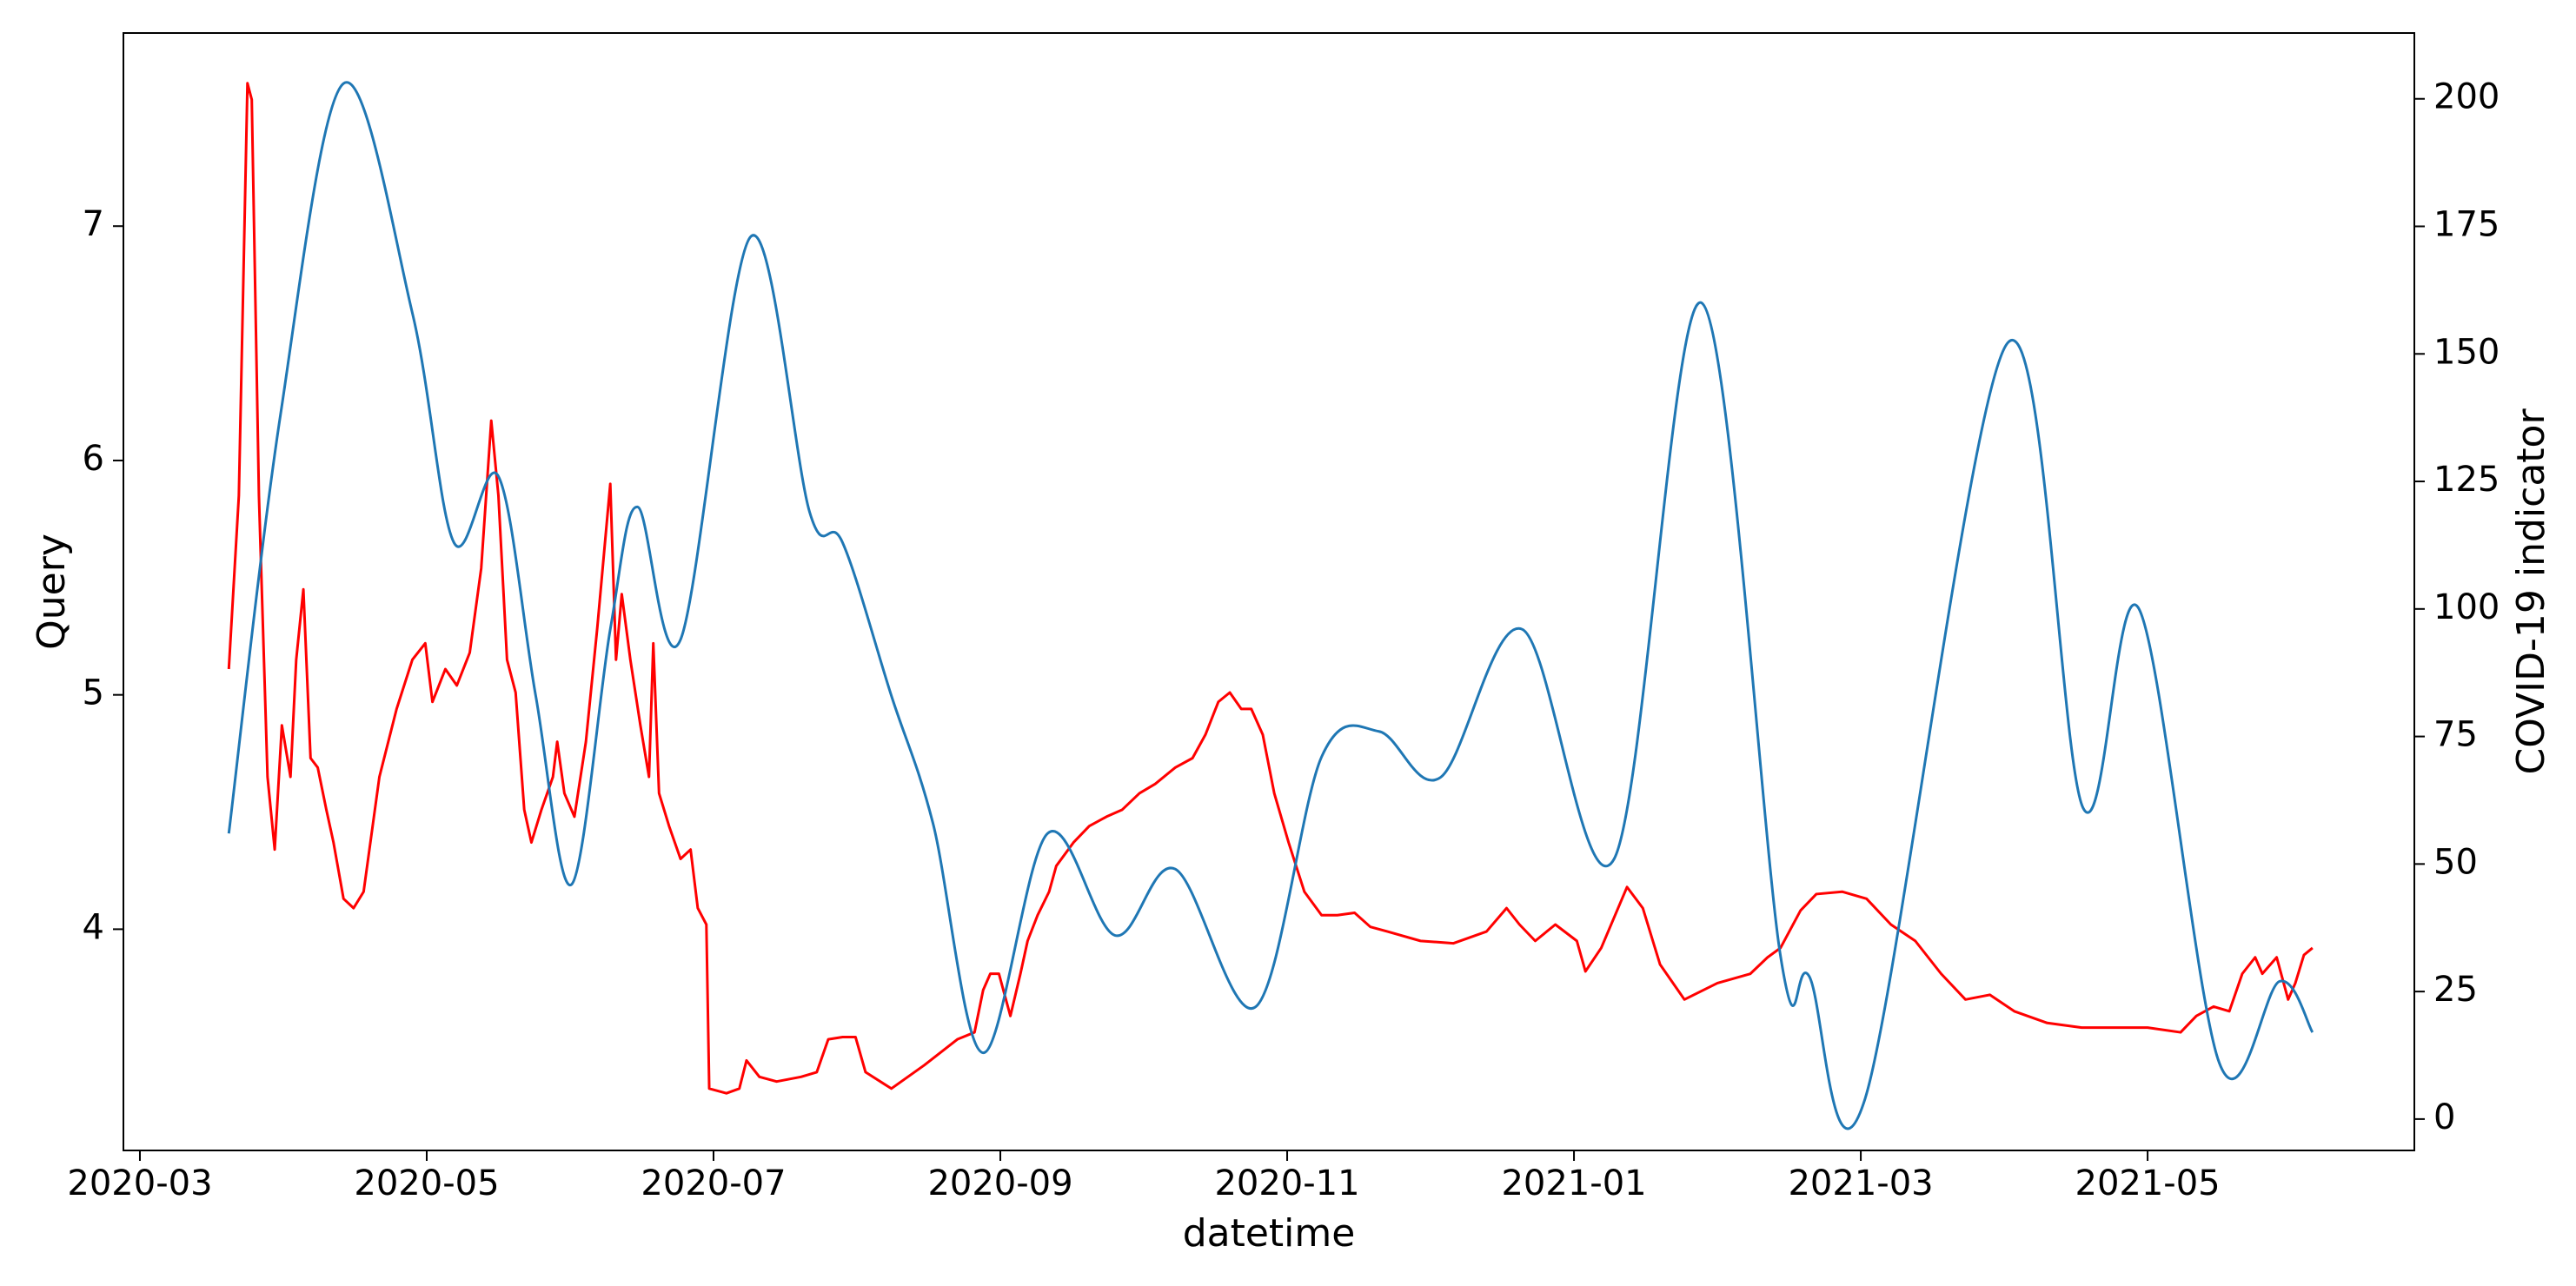 This screenshot has width=2576, height=1286. What do you see at coordinates (1000, 1183) in the screenshot?
I see `x-tick-label: 2020-09` at bounding box center [1000, 1183].